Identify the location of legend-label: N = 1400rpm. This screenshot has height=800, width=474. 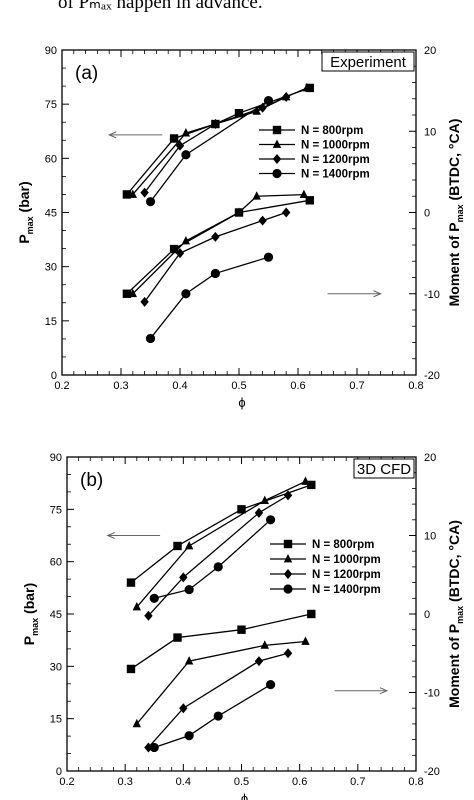
(346, 590).